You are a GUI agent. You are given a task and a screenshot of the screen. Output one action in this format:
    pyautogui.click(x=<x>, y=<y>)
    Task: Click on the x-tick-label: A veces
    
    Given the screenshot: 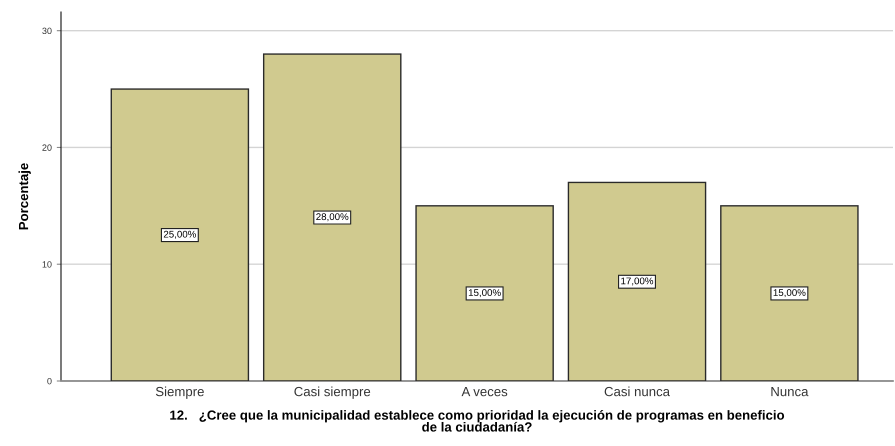 What is the action you would take?
    pyautogui.click(x=485, y=391)
    